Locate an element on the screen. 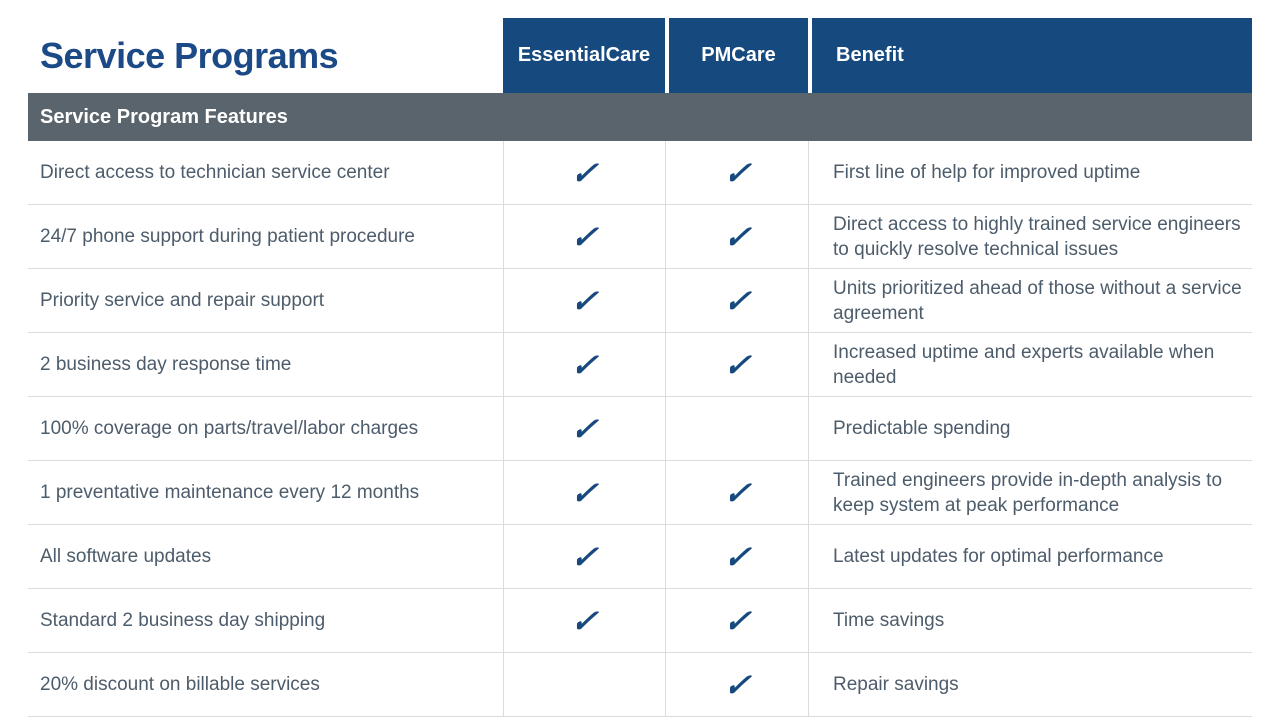 This screenshot has width=1280, height=725. benefit-label: Repair savings is located at coordinates (1030, 684).